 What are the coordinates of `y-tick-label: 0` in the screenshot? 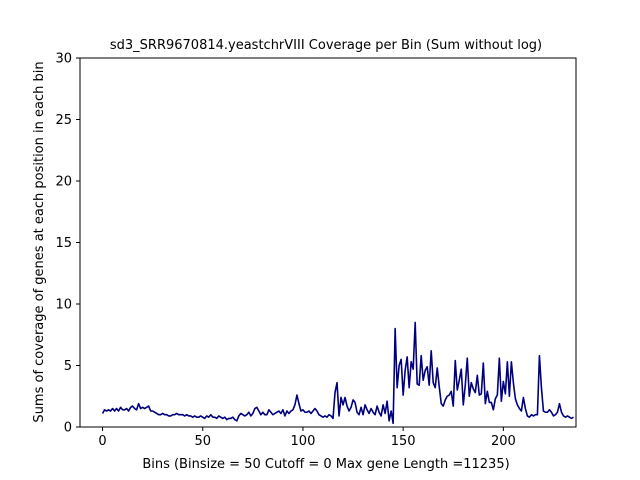 It's located at (68, 428).